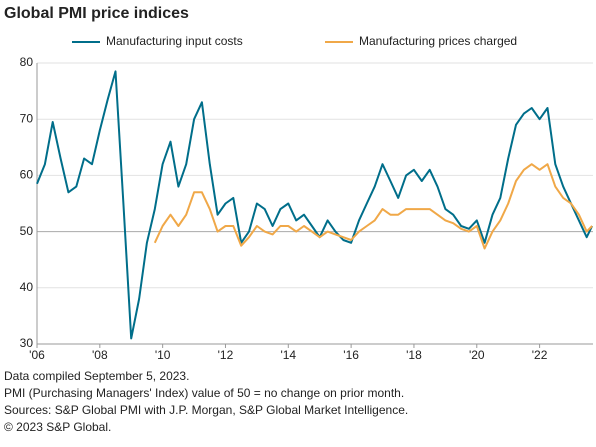 The width and height of the screenshot is (596, 447). What do you see at coordinates (27, 343) in the screenshot?
I see `y-tick-label: 30` at bounding box center [27, 343].